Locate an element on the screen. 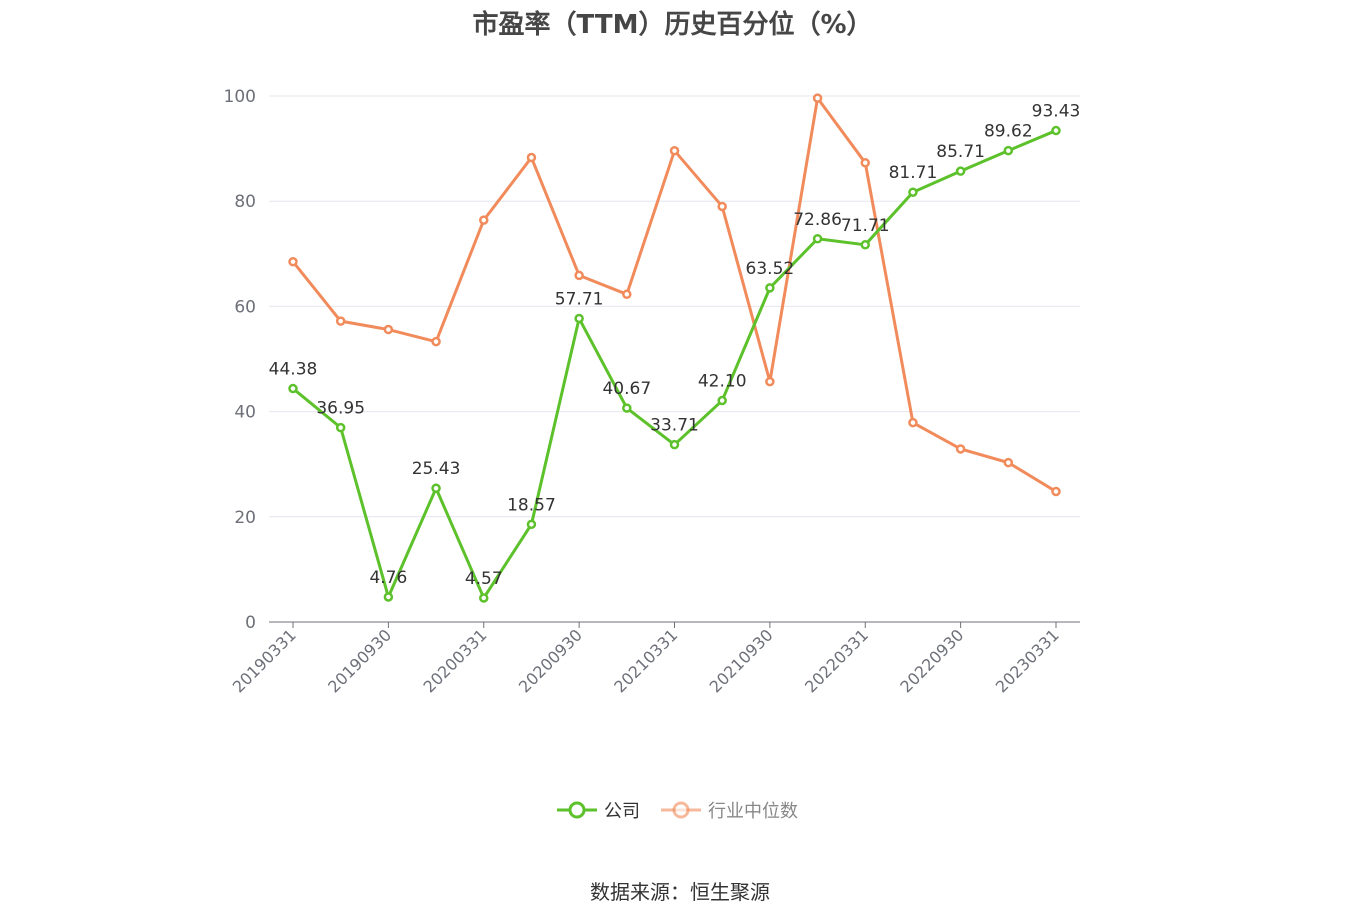  data-label: 40.67 is located at coordinates (626, 389).